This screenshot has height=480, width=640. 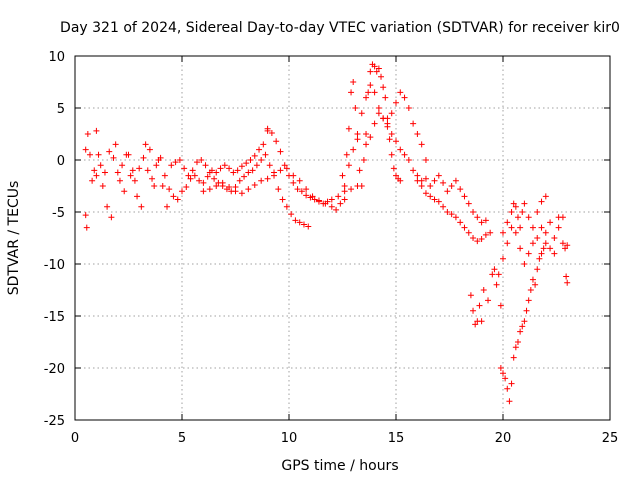 I want to click on series-track-k, so click(x=523, y=322).